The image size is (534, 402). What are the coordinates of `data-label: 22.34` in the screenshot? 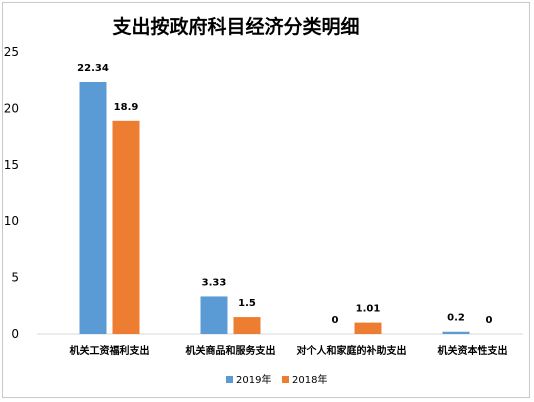 It's located at (93, 68).